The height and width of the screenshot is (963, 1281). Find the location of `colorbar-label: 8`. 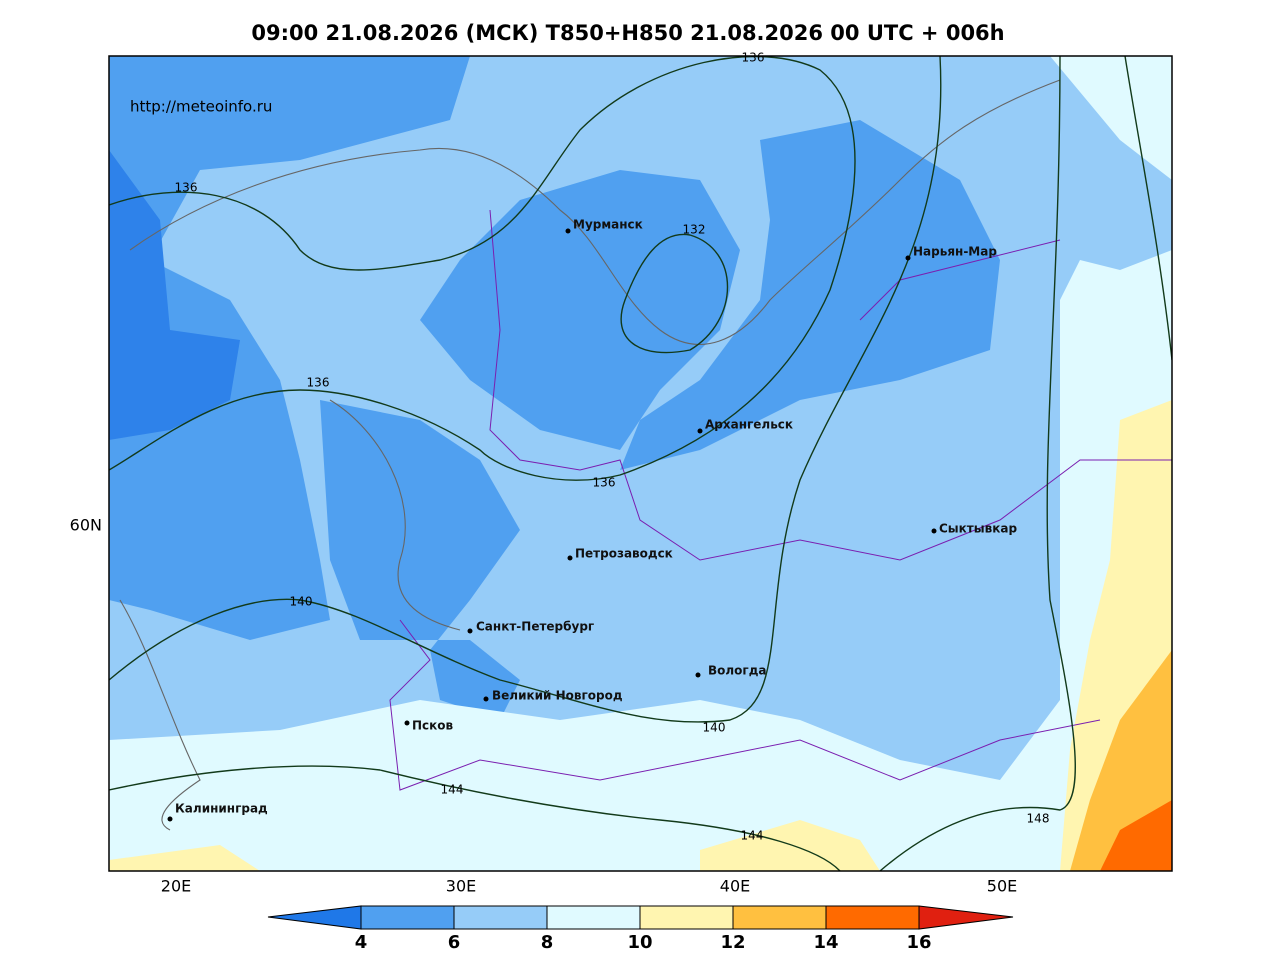

colorbar-label: 8 is located at coordinates (547, 942).